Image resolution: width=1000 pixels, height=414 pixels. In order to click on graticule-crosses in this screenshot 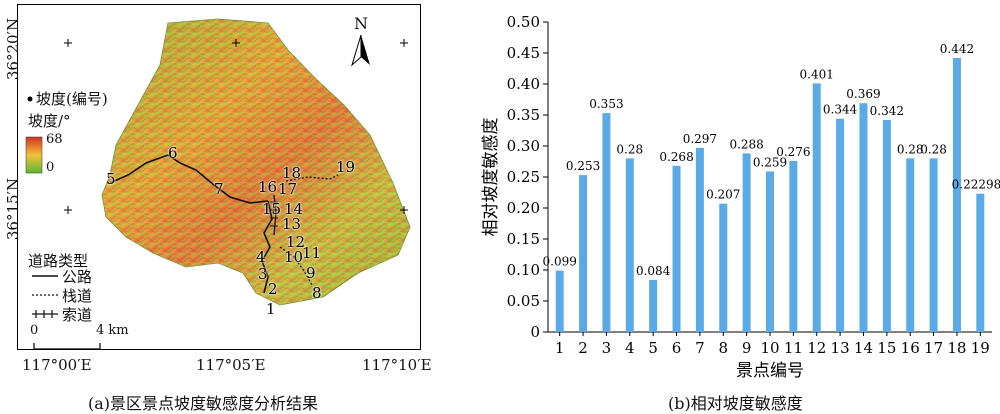, I will do `click(236, 126)`.